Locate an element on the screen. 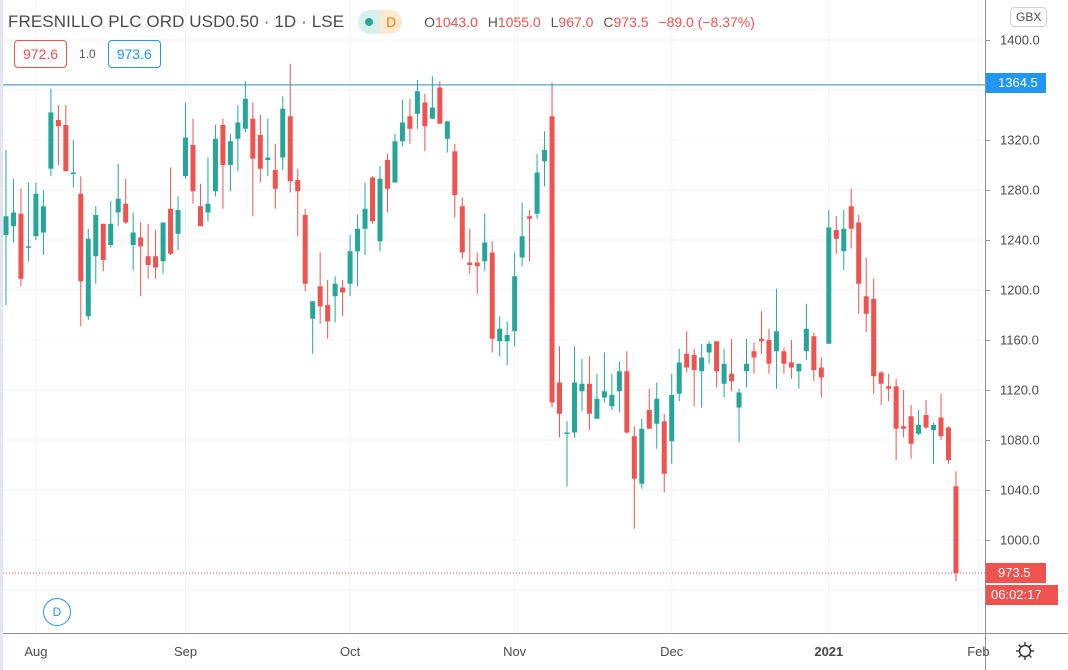  change-value: −89.0 (−8.37%) is located at coordinates (706, 22).